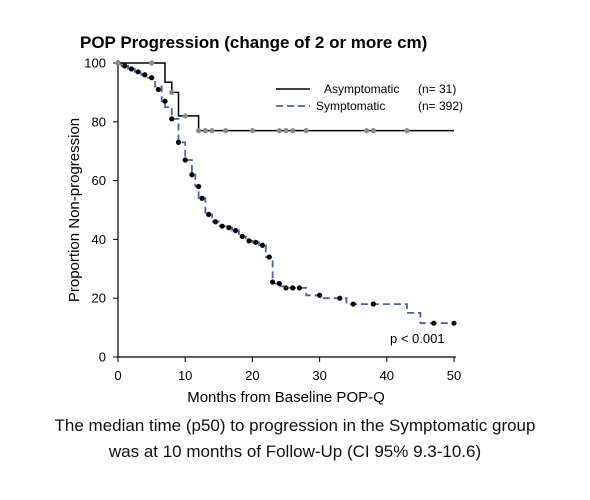 Image resolution: width=590 pixels, height=500 pixels. What do you see at coordinates (74, 210) in the screenshot?
I see `y-axis-label: Proportion Non-progression` at bounding box center [74, 210].